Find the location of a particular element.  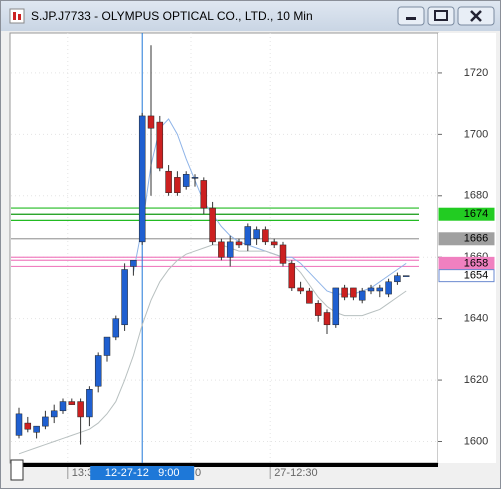

window-buttons is located at coordinates (446, 16).